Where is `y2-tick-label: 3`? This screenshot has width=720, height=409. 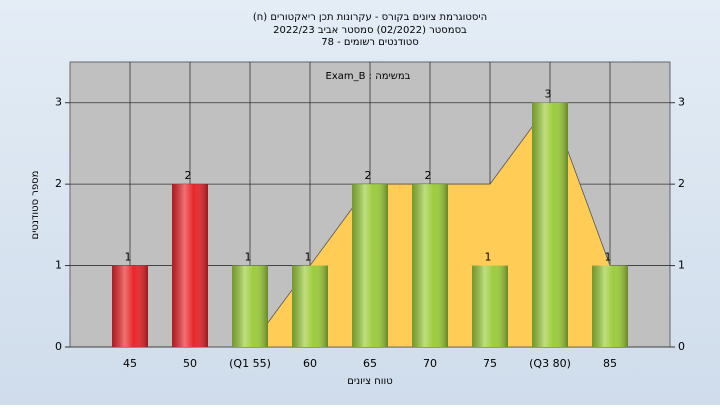 y2-tick-label: 3 is located at coordinates (681, 102).